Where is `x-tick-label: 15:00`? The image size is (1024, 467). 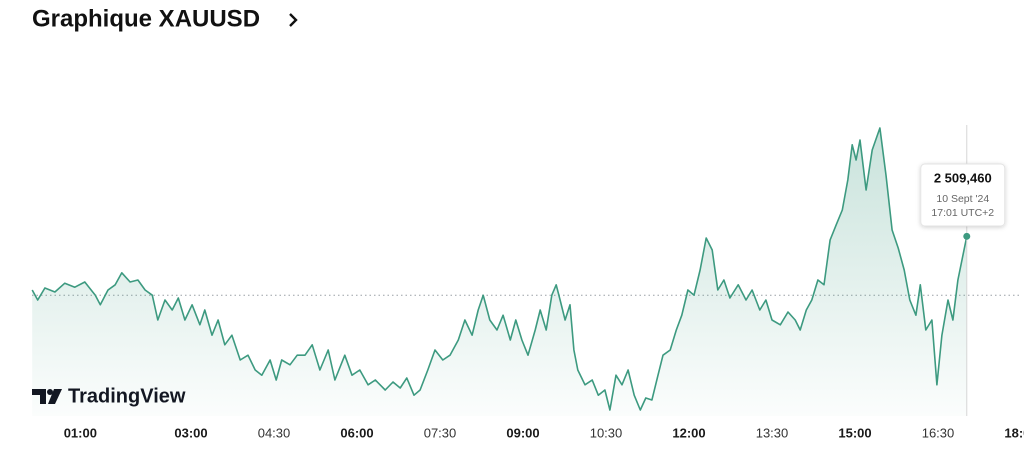
x-tick-label: 15:00 is located at coordinates (854, 432).